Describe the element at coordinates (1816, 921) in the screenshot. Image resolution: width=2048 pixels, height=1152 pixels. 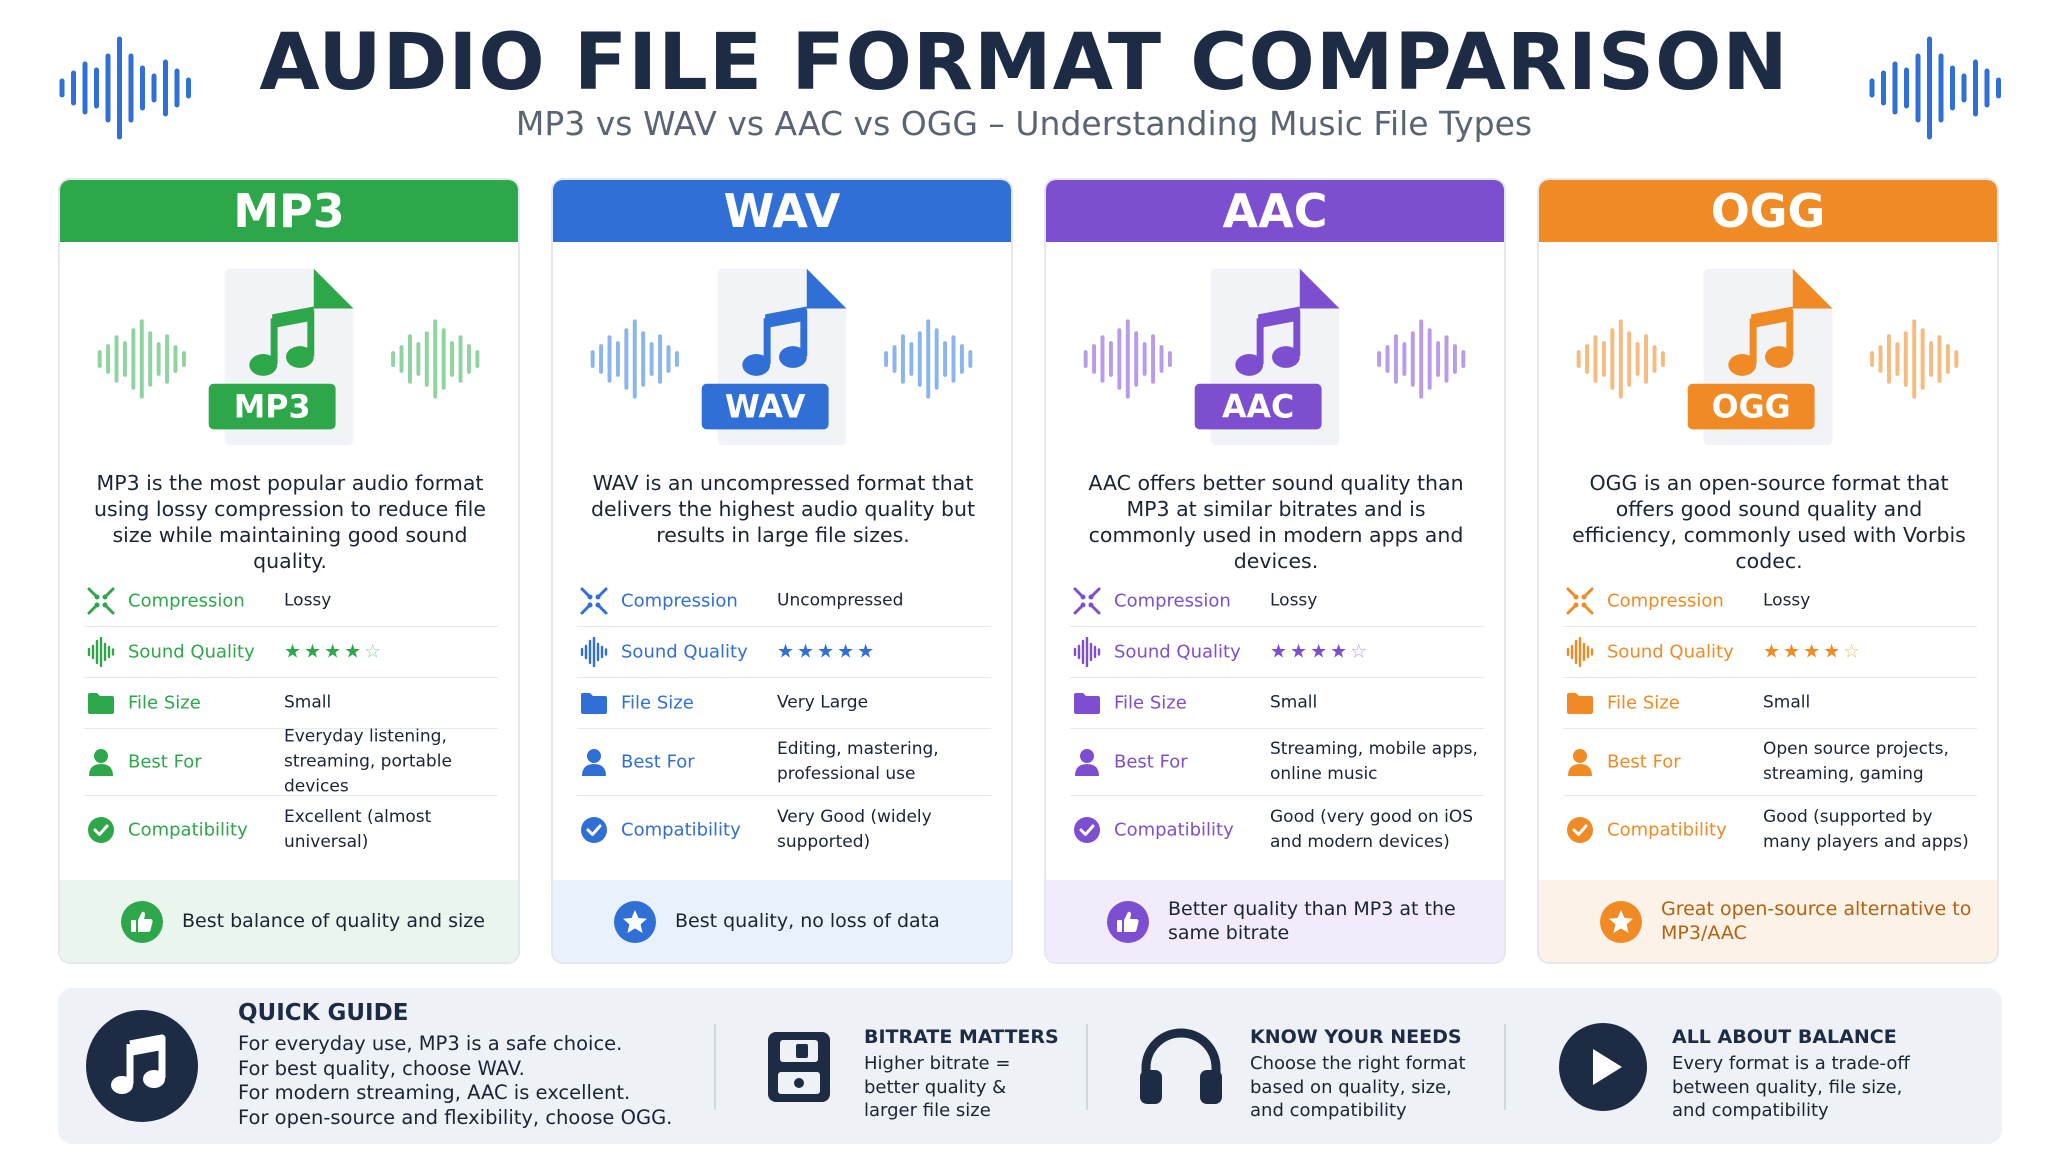
I see `card-footer-text: Great open-source alternative to MP3/AAC` at that location.